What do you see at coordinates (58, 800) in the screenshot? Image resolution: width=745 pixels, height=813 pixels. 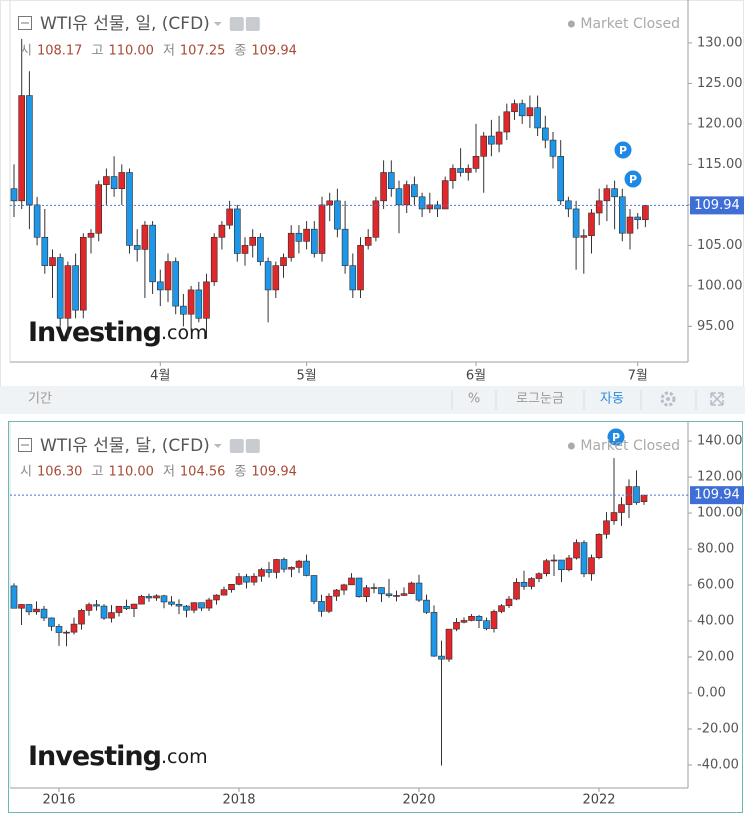 I see `x-tick-label: 2016` at bounding box center [58, 800].